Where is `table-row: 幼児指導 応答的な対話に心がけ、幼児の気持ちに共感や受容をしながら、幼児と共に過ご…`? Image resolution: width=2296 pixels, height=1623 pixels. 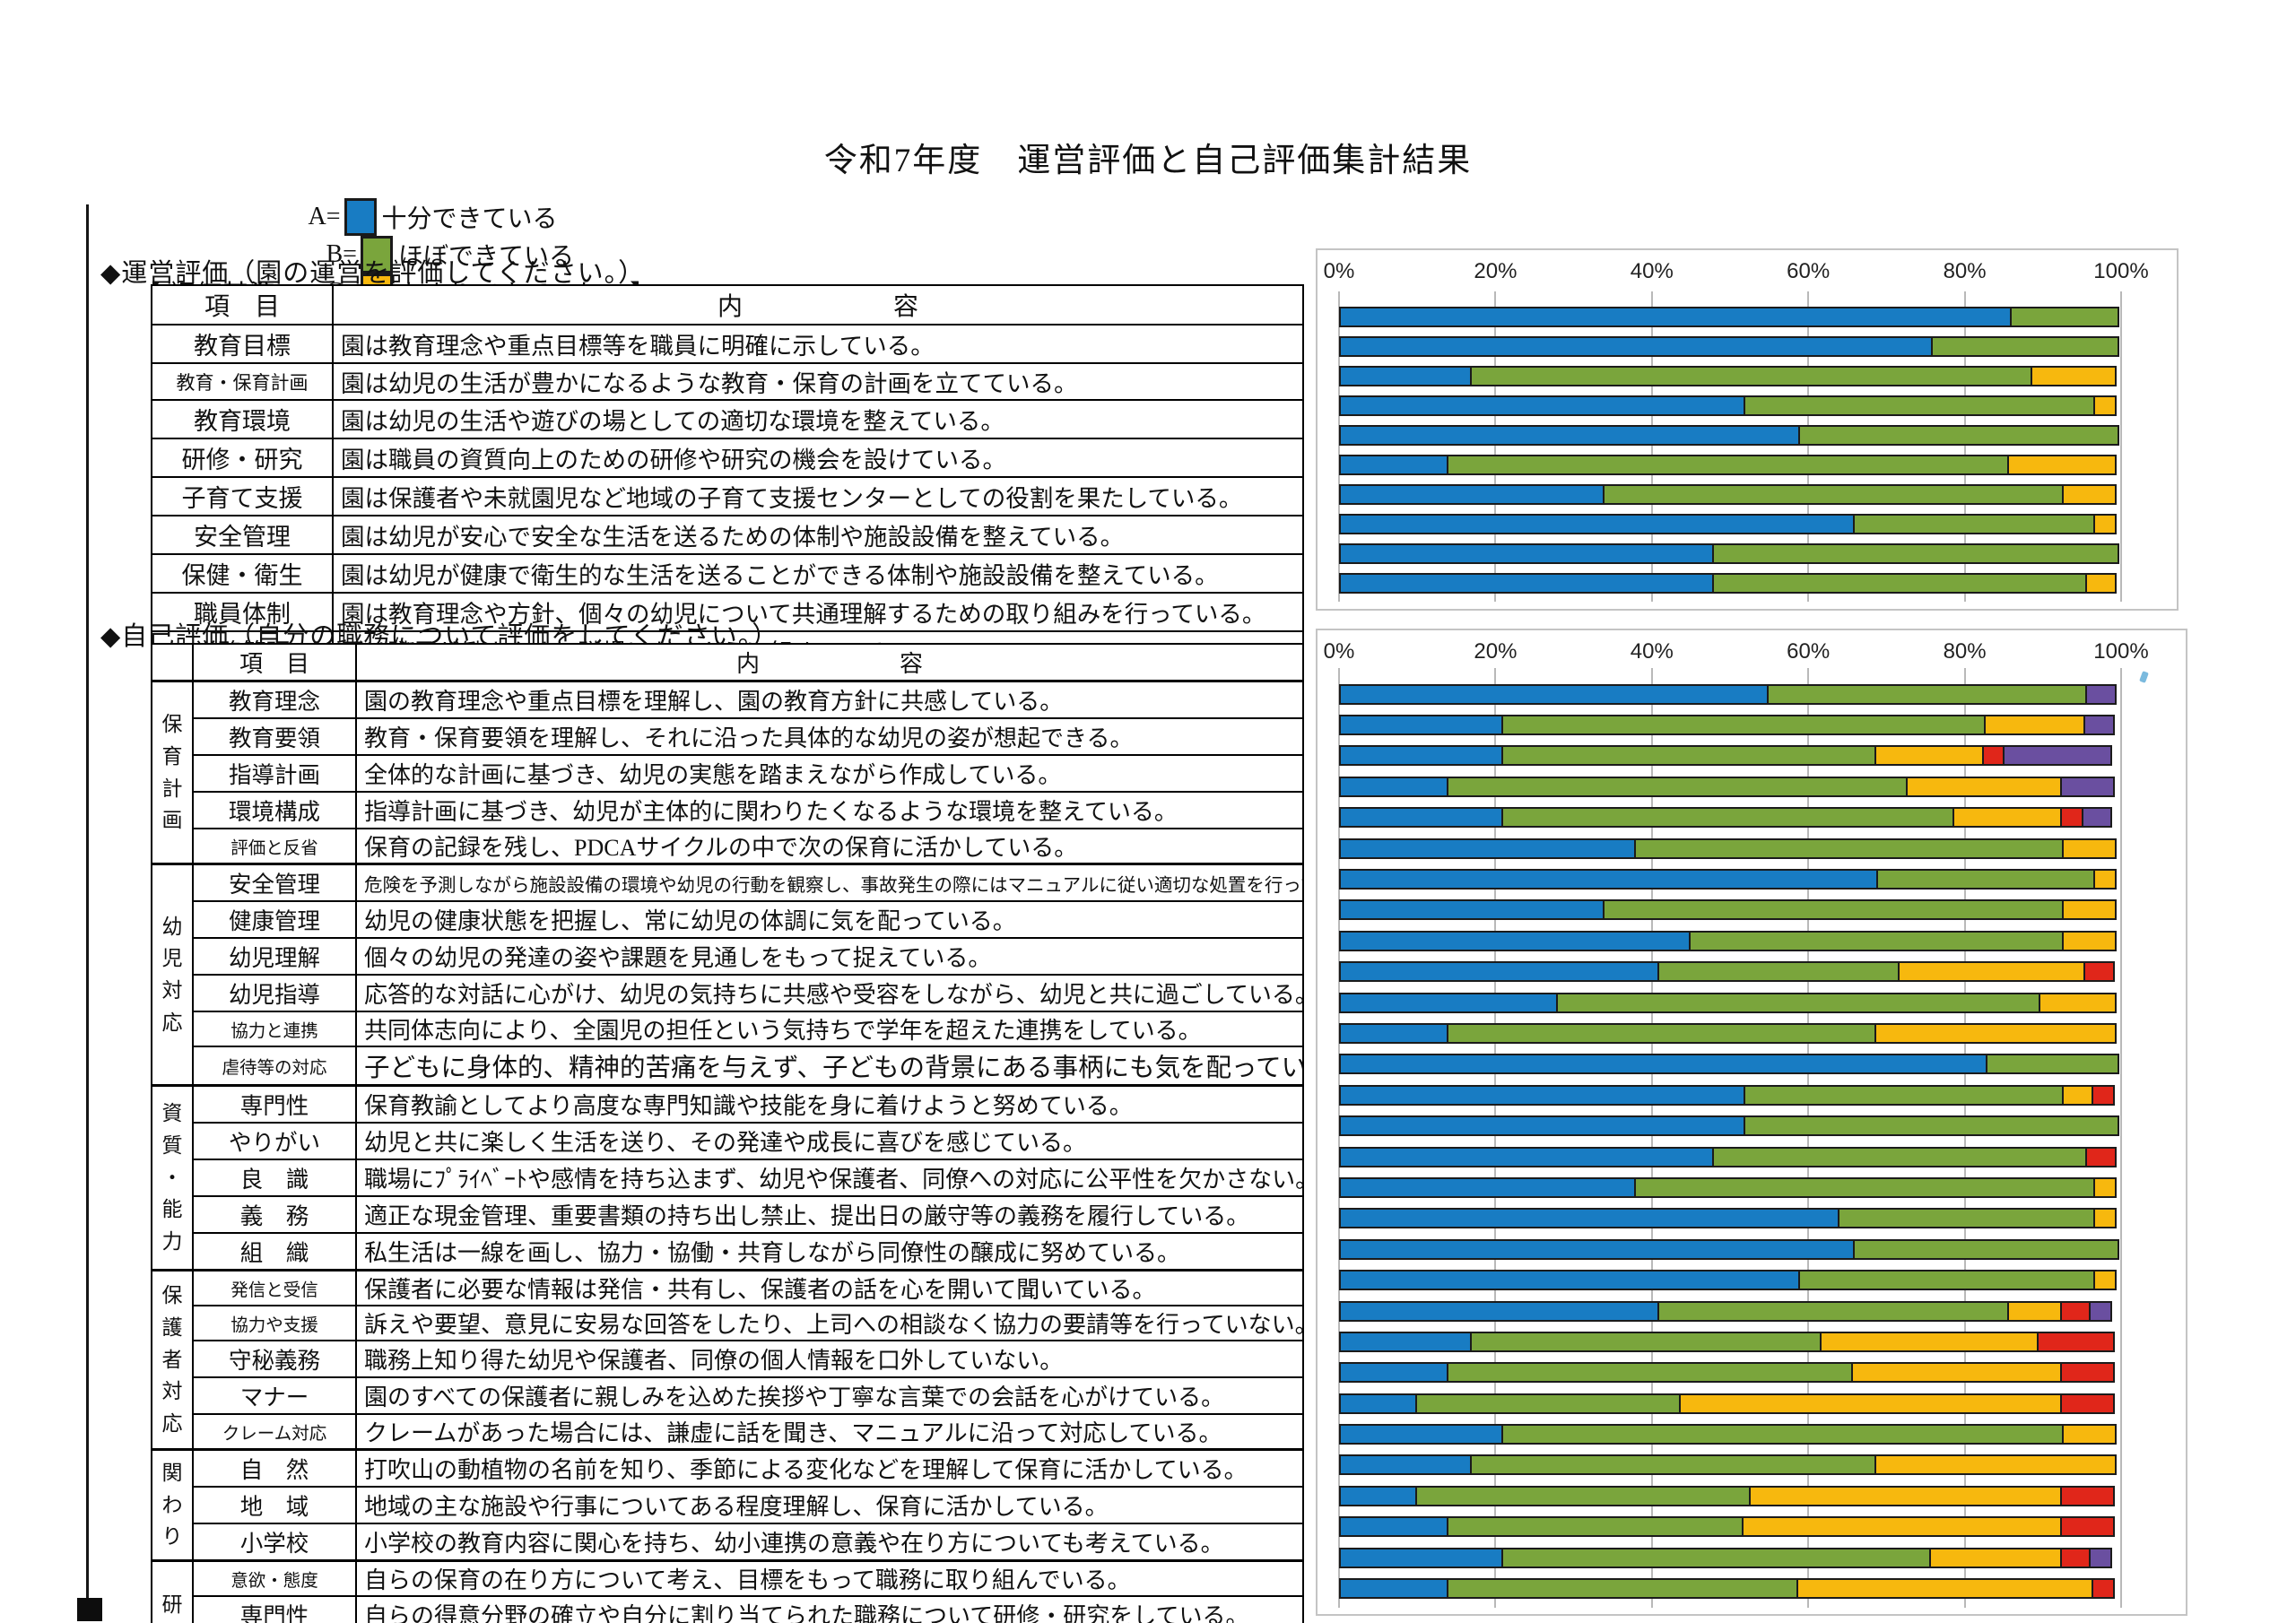
table-row: 幼児指導 応答的な対話に心がけ、幼児の気持ちに共感や受容をしながら、幼児と共に過ご… is located at coordinates (728, 993).